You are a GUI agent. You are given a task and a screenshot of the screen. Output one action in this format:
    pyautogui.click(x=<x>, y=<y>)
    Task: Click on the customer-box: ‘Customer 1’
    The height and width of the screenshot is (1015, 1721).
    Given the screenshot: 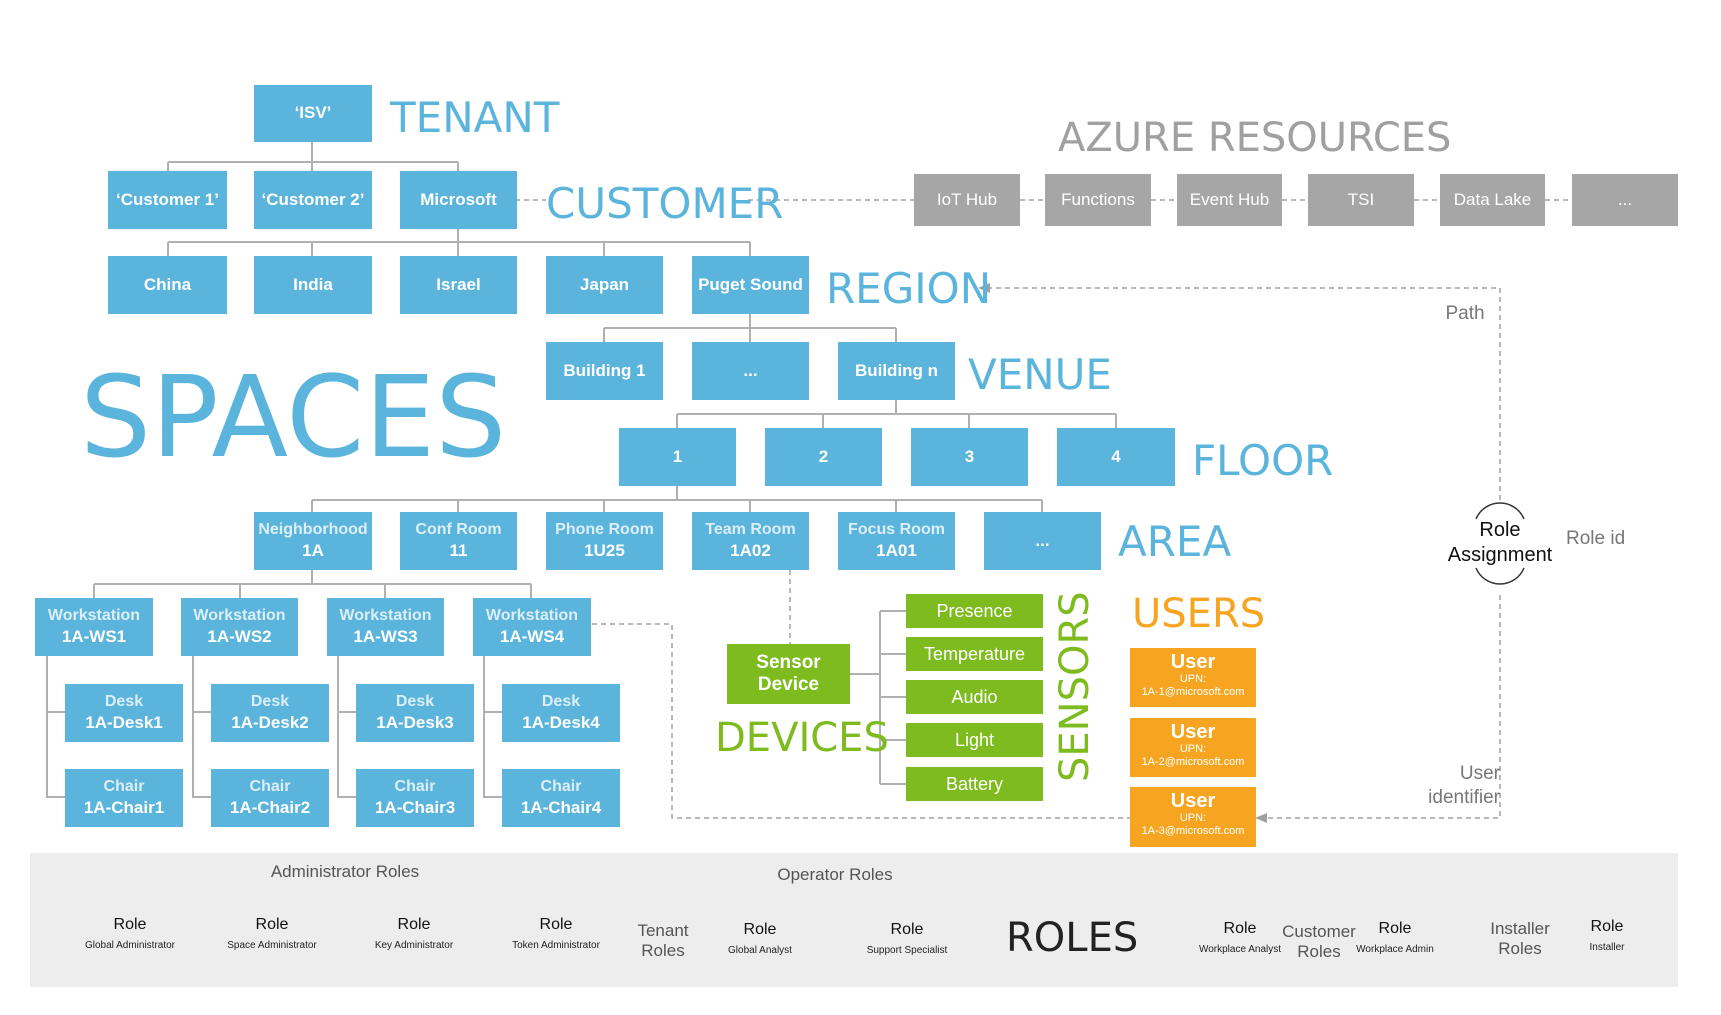 What is the action you would take?
    pyautogui.click(x=167, y=200)
    